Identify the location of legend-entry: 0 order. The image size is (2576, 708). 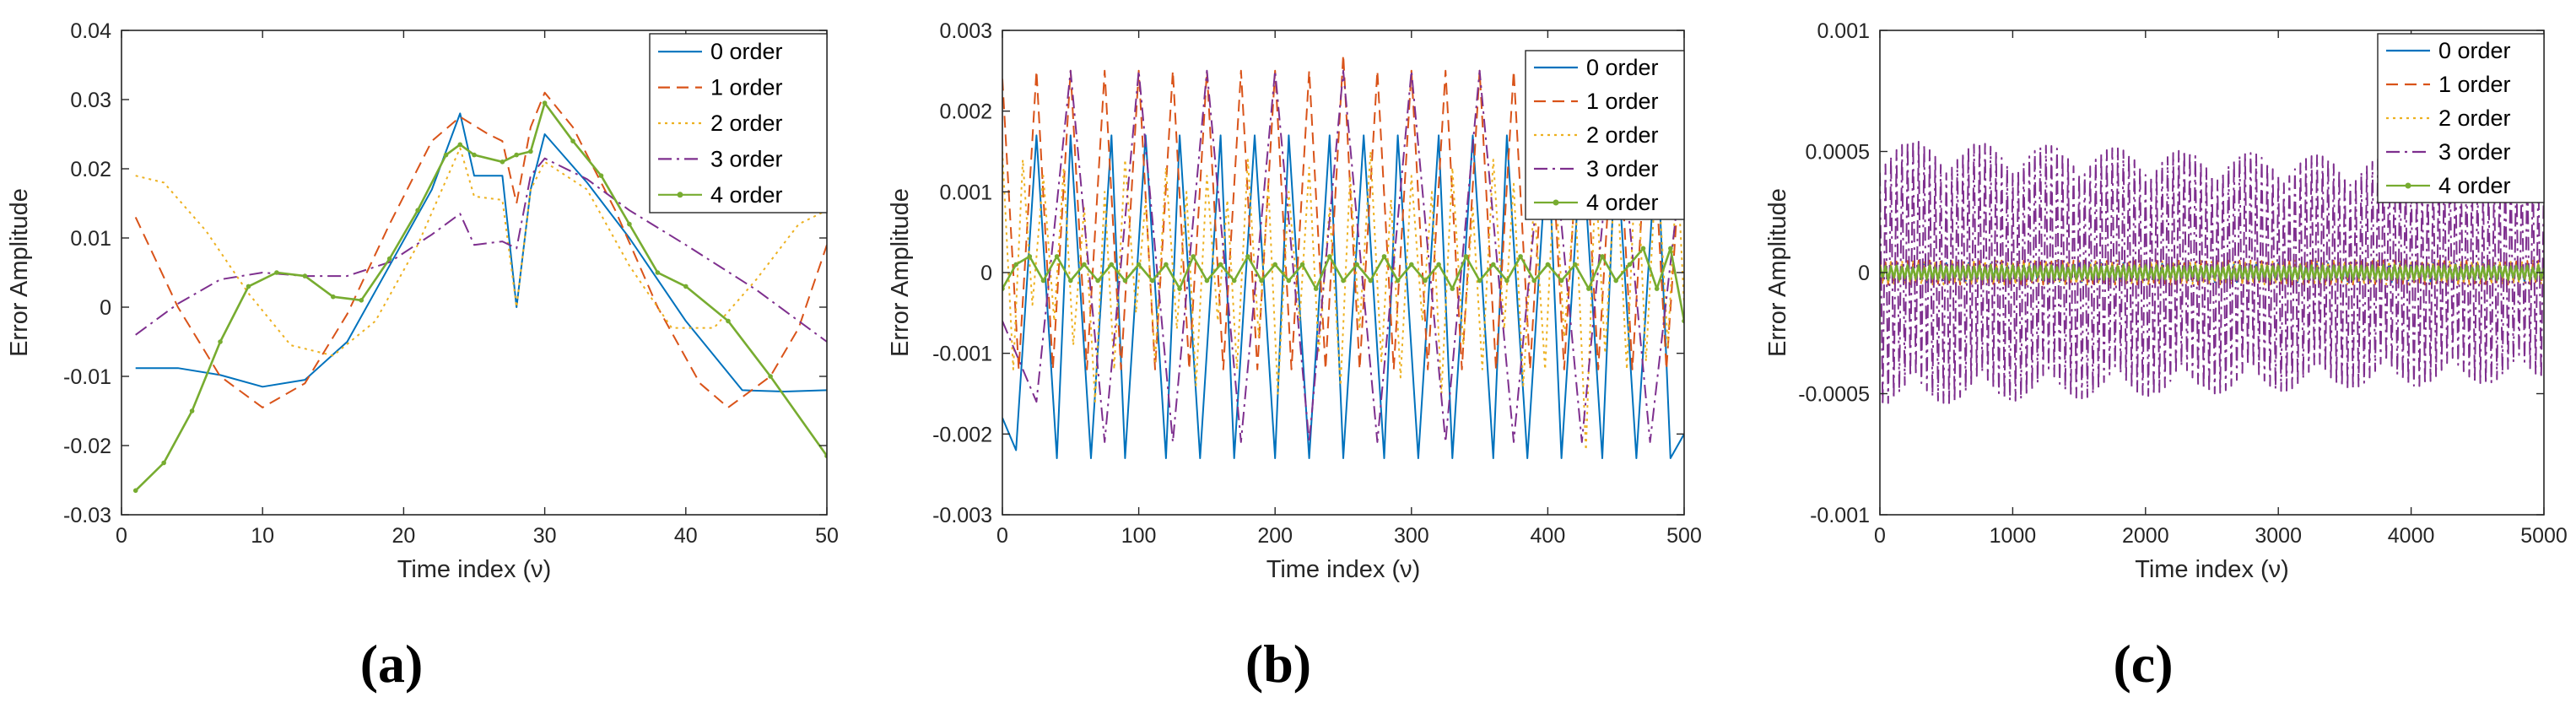
(1622, 68).